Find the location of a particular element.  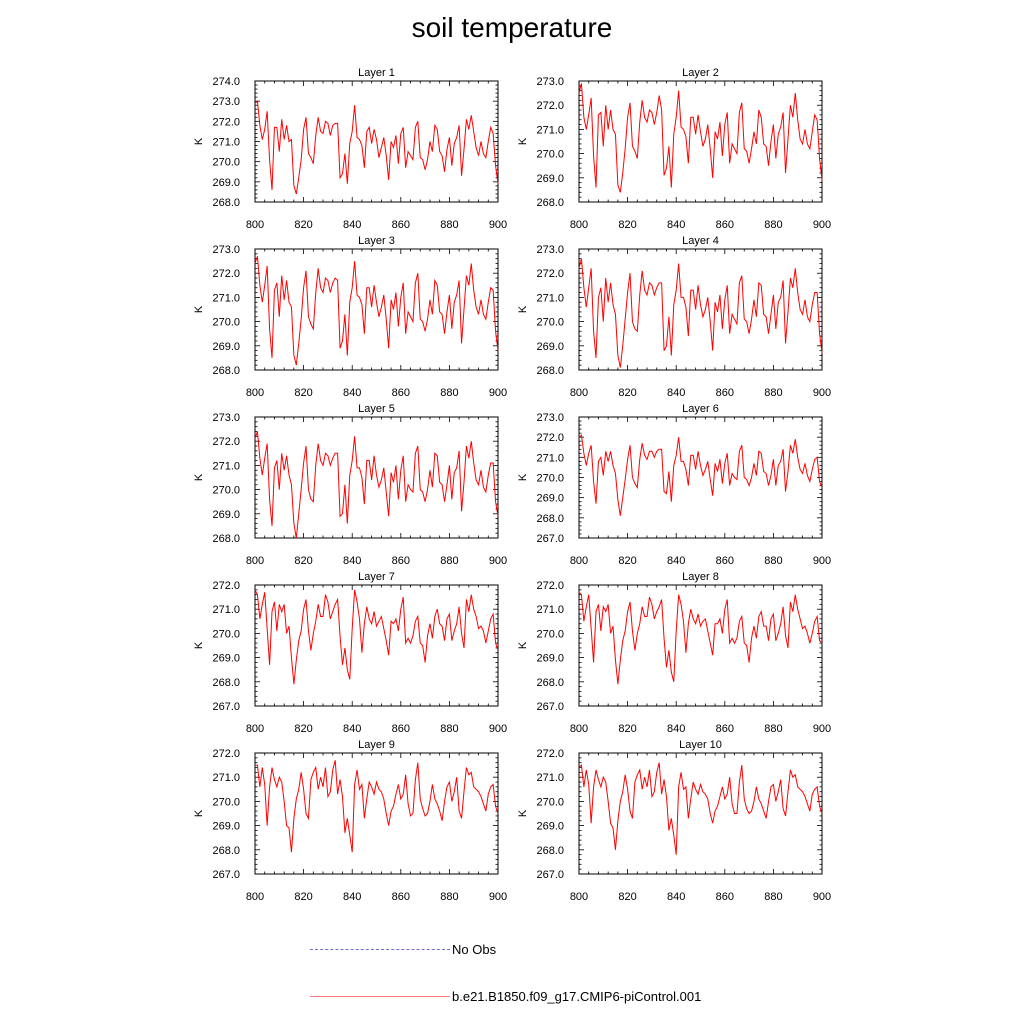

panel-title: Layer 1 is located at coordinates (376, 73).